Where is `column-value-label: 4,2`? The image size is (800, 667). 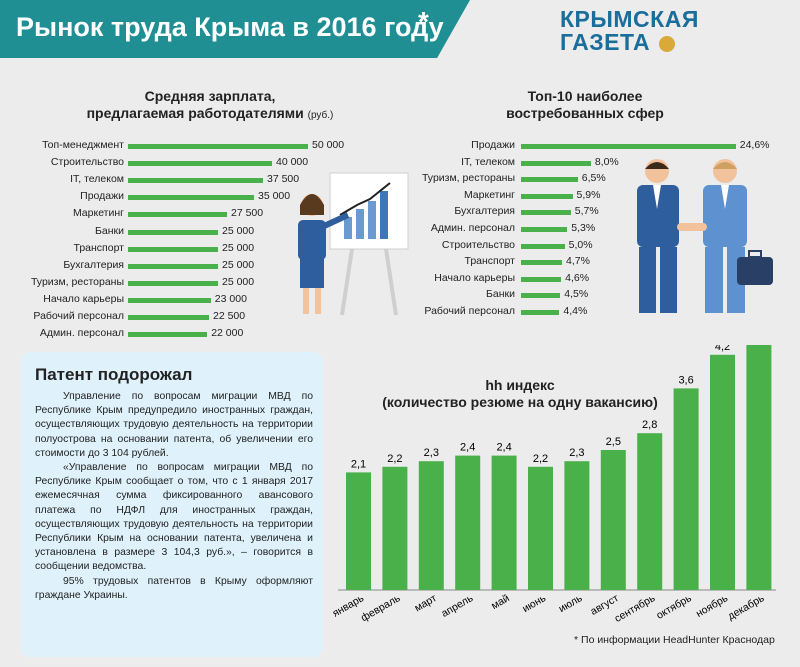 column-value-label: 4,2 is located at coordinates (722, 349).